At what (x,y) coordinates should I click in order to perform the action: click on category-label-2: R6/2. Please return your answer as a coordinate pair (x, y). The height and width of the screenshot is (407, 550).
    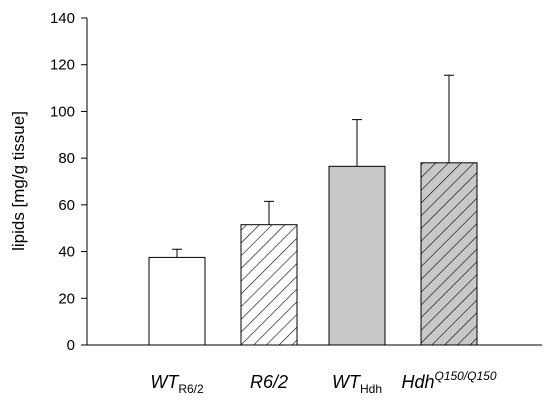
    Looking at the image, I should click on (269, 382).